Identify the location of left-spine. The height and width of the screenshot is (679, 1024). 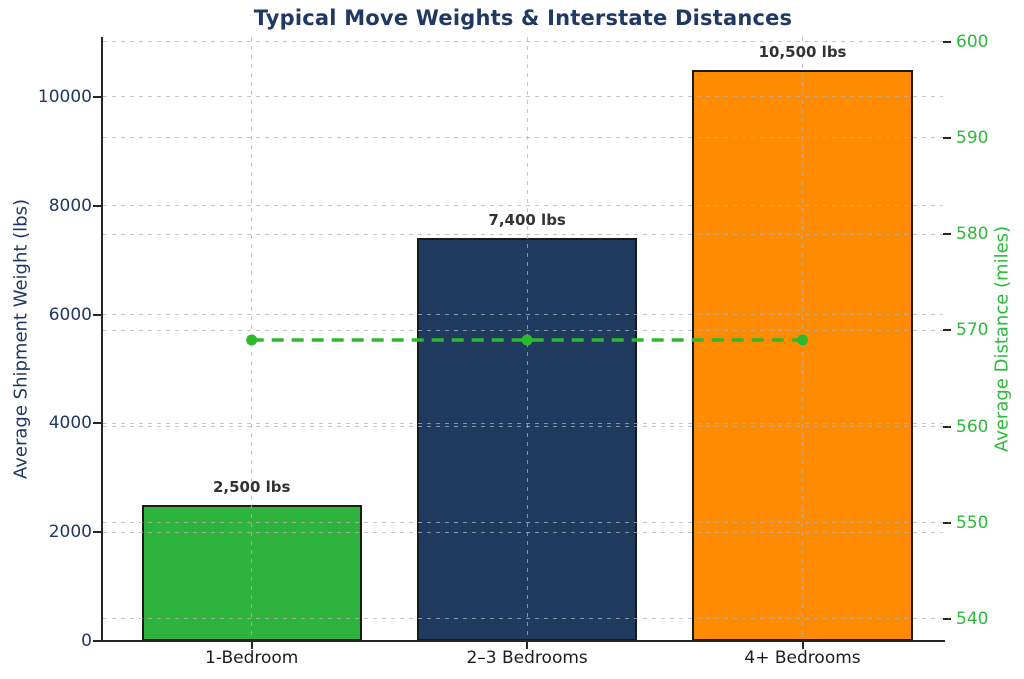
(102, 339).